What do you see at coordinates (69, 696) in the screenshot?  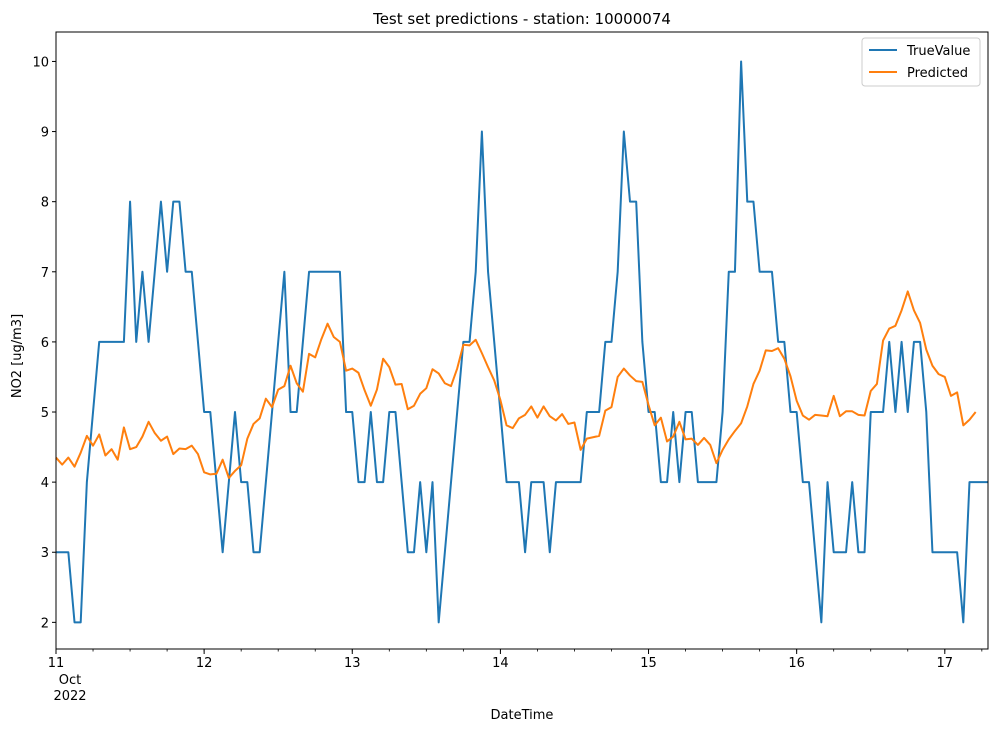 I see `x-tick-sublabel: 2022` at bounding box center [69, 696].